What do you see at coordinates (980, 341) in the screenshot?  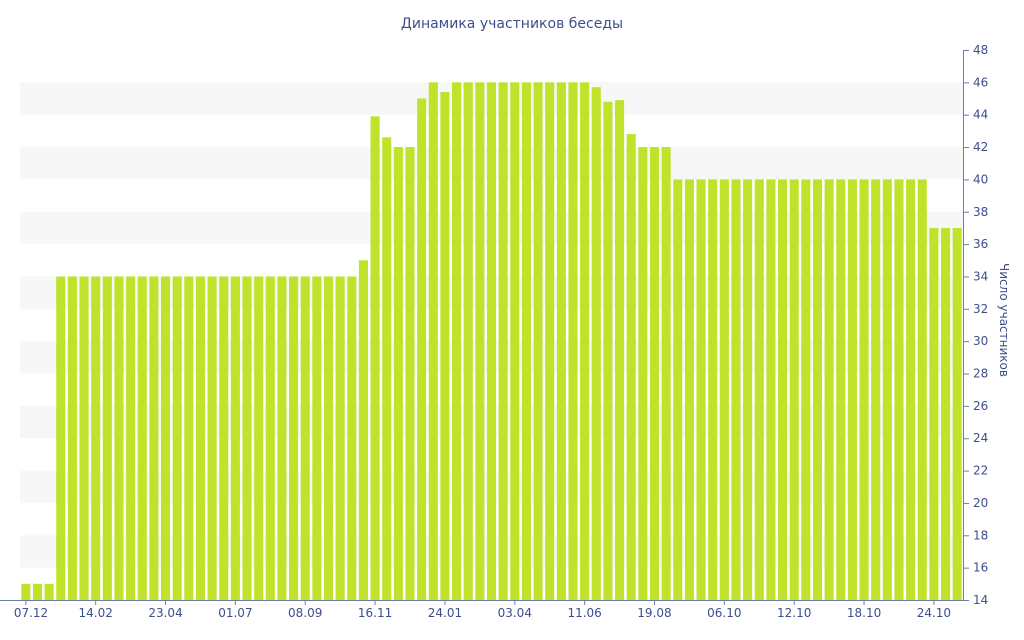 I see `y-tick-label: 30` at bounding box center [980, 341].